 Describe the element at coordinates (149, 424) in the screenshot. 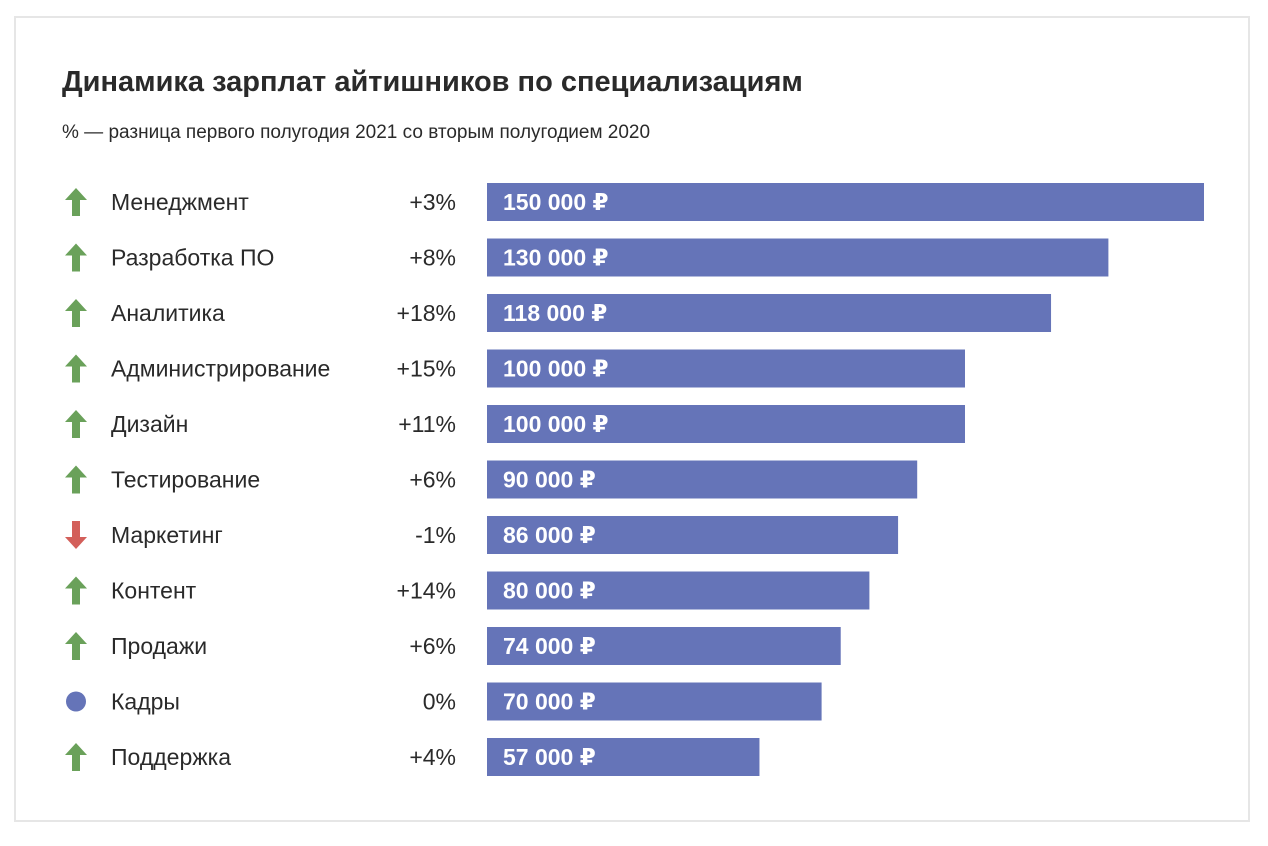

I see `category-label: Дизайн` at that location.